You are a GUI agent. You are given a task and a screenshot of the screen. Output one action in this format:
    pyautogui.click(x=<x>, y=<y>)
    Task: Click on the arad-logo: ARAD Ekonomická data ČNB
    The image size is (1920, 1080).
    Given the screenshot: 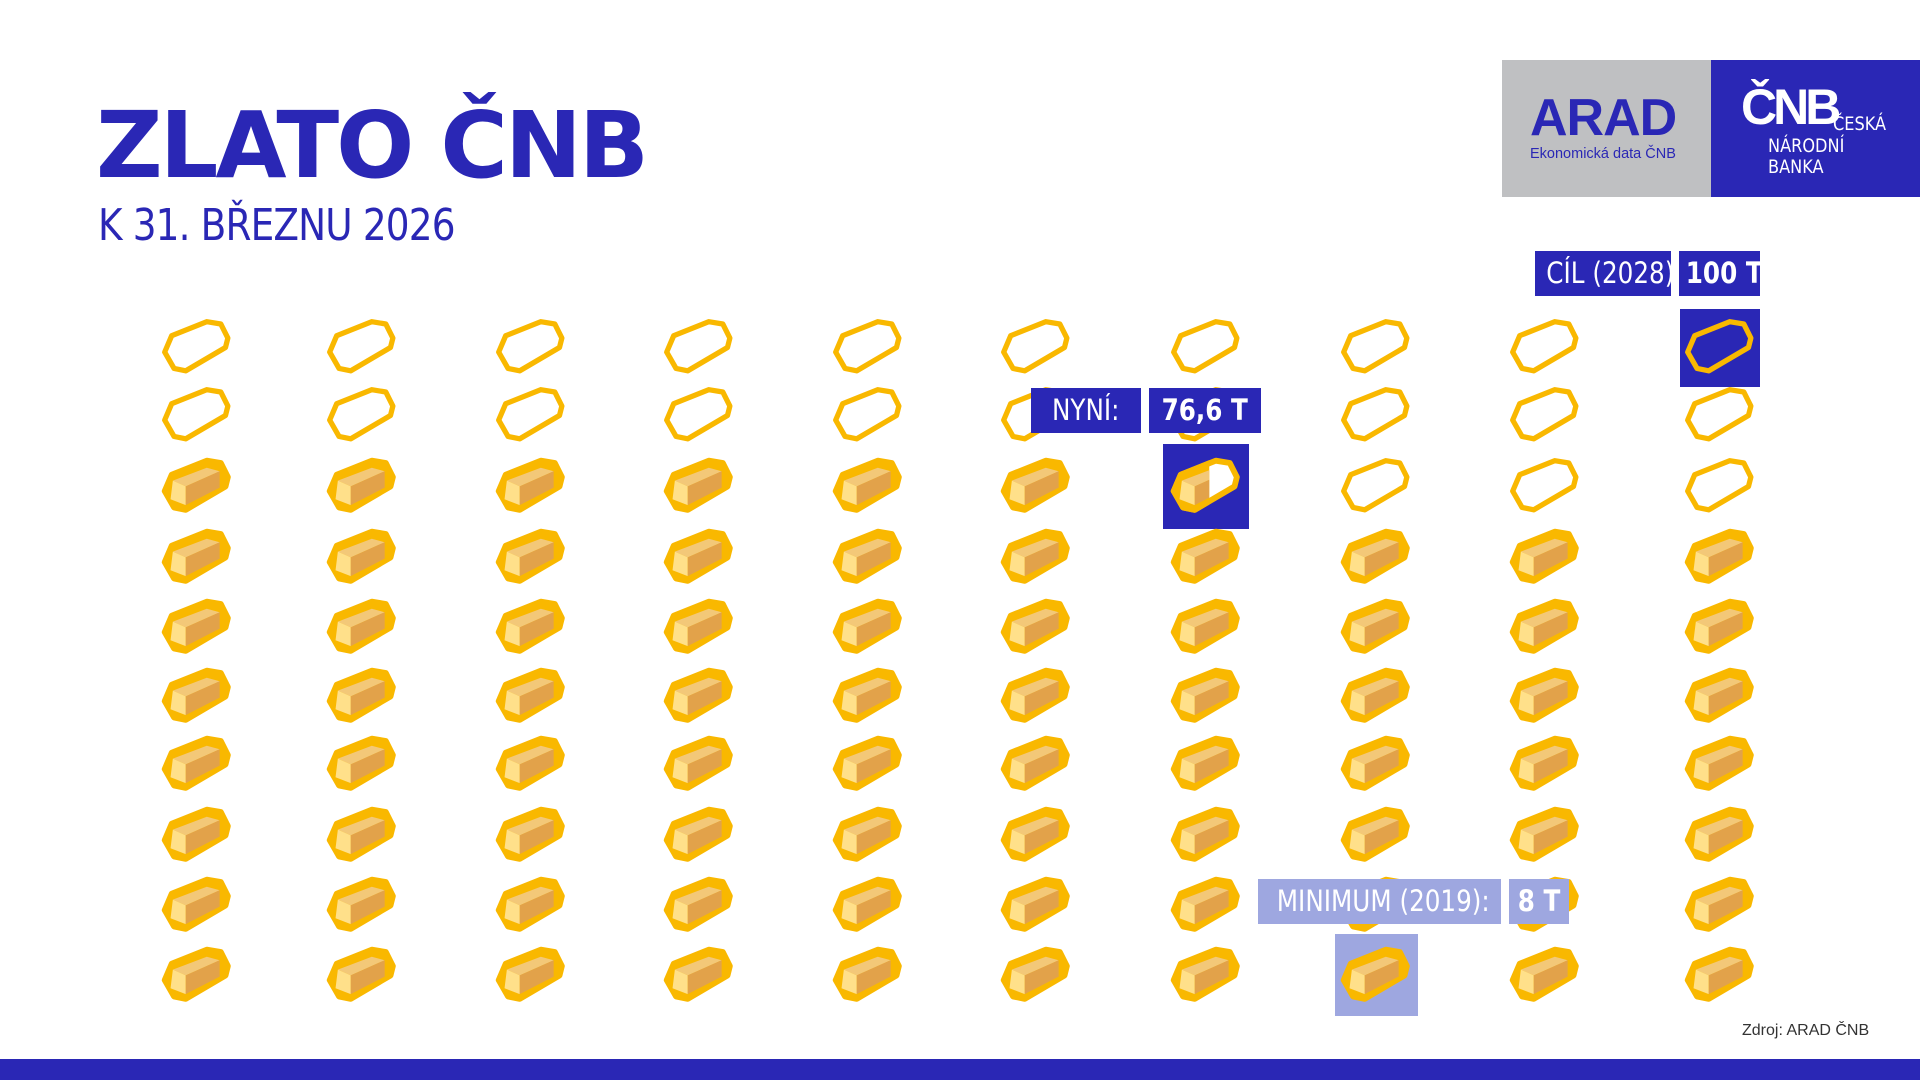 What is the action you would take?
    pyautogui.click(x=1606, y=128)
    